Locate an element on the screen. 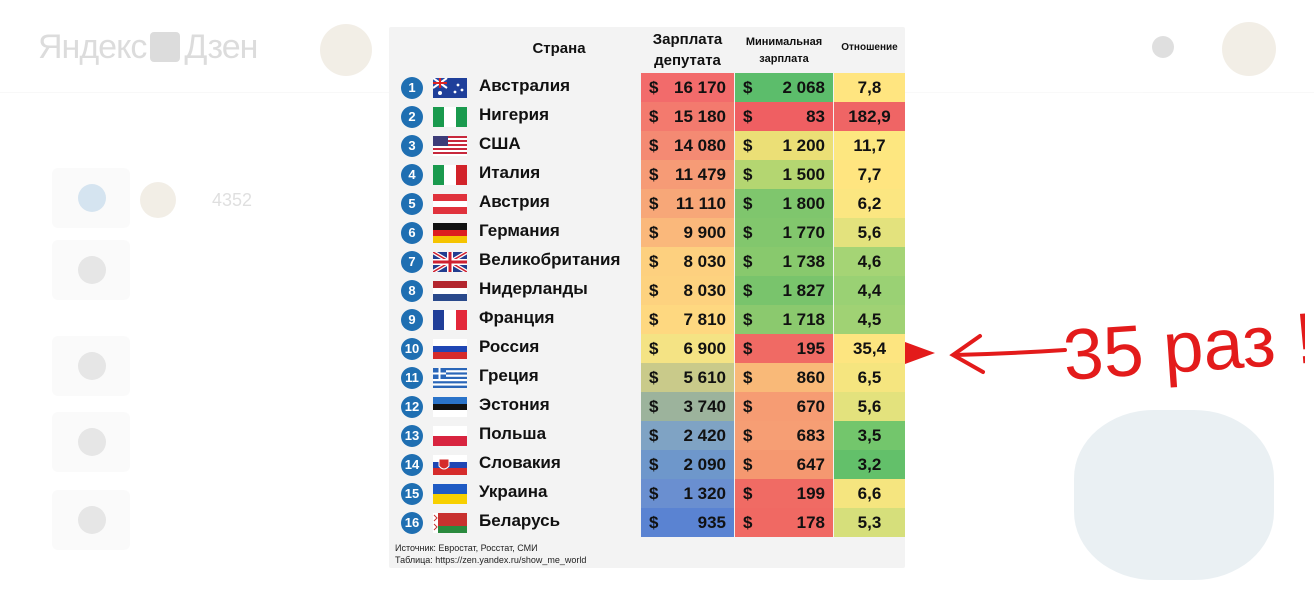 This screenshot has width=1314, height=594. ratio-cell: 5,6 is located at coordinates (869, 406).